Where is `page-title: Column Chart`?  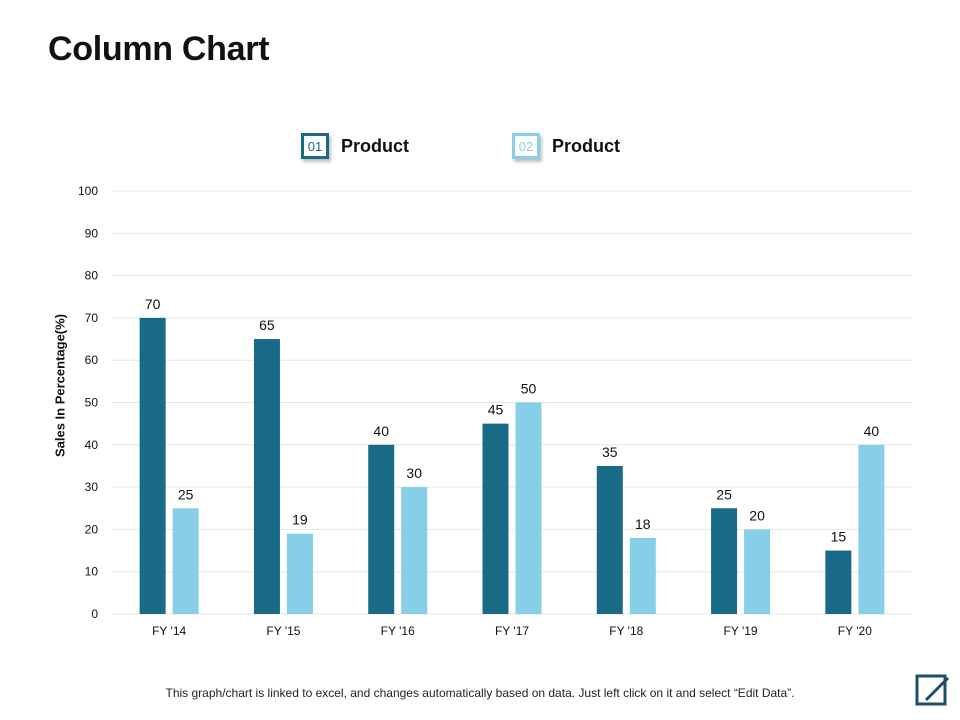 page-title: Column Chart is located at coordinates (159, 49).